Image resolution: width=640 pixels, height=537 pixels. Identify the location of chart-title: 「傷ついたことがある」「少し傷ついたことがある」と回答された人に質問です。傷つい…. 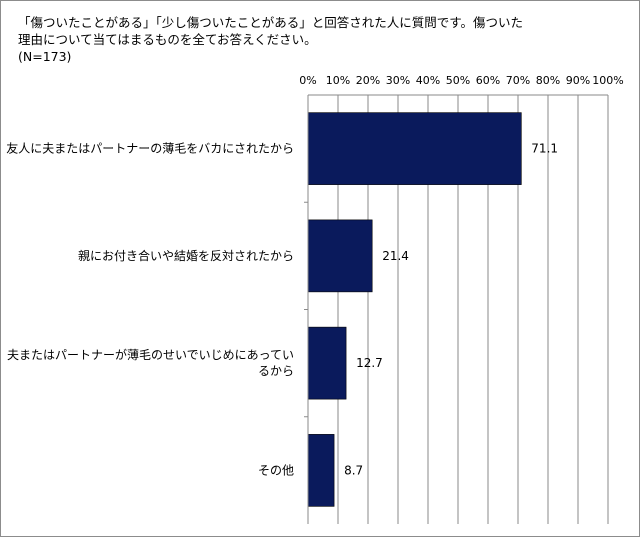
(318, 39).